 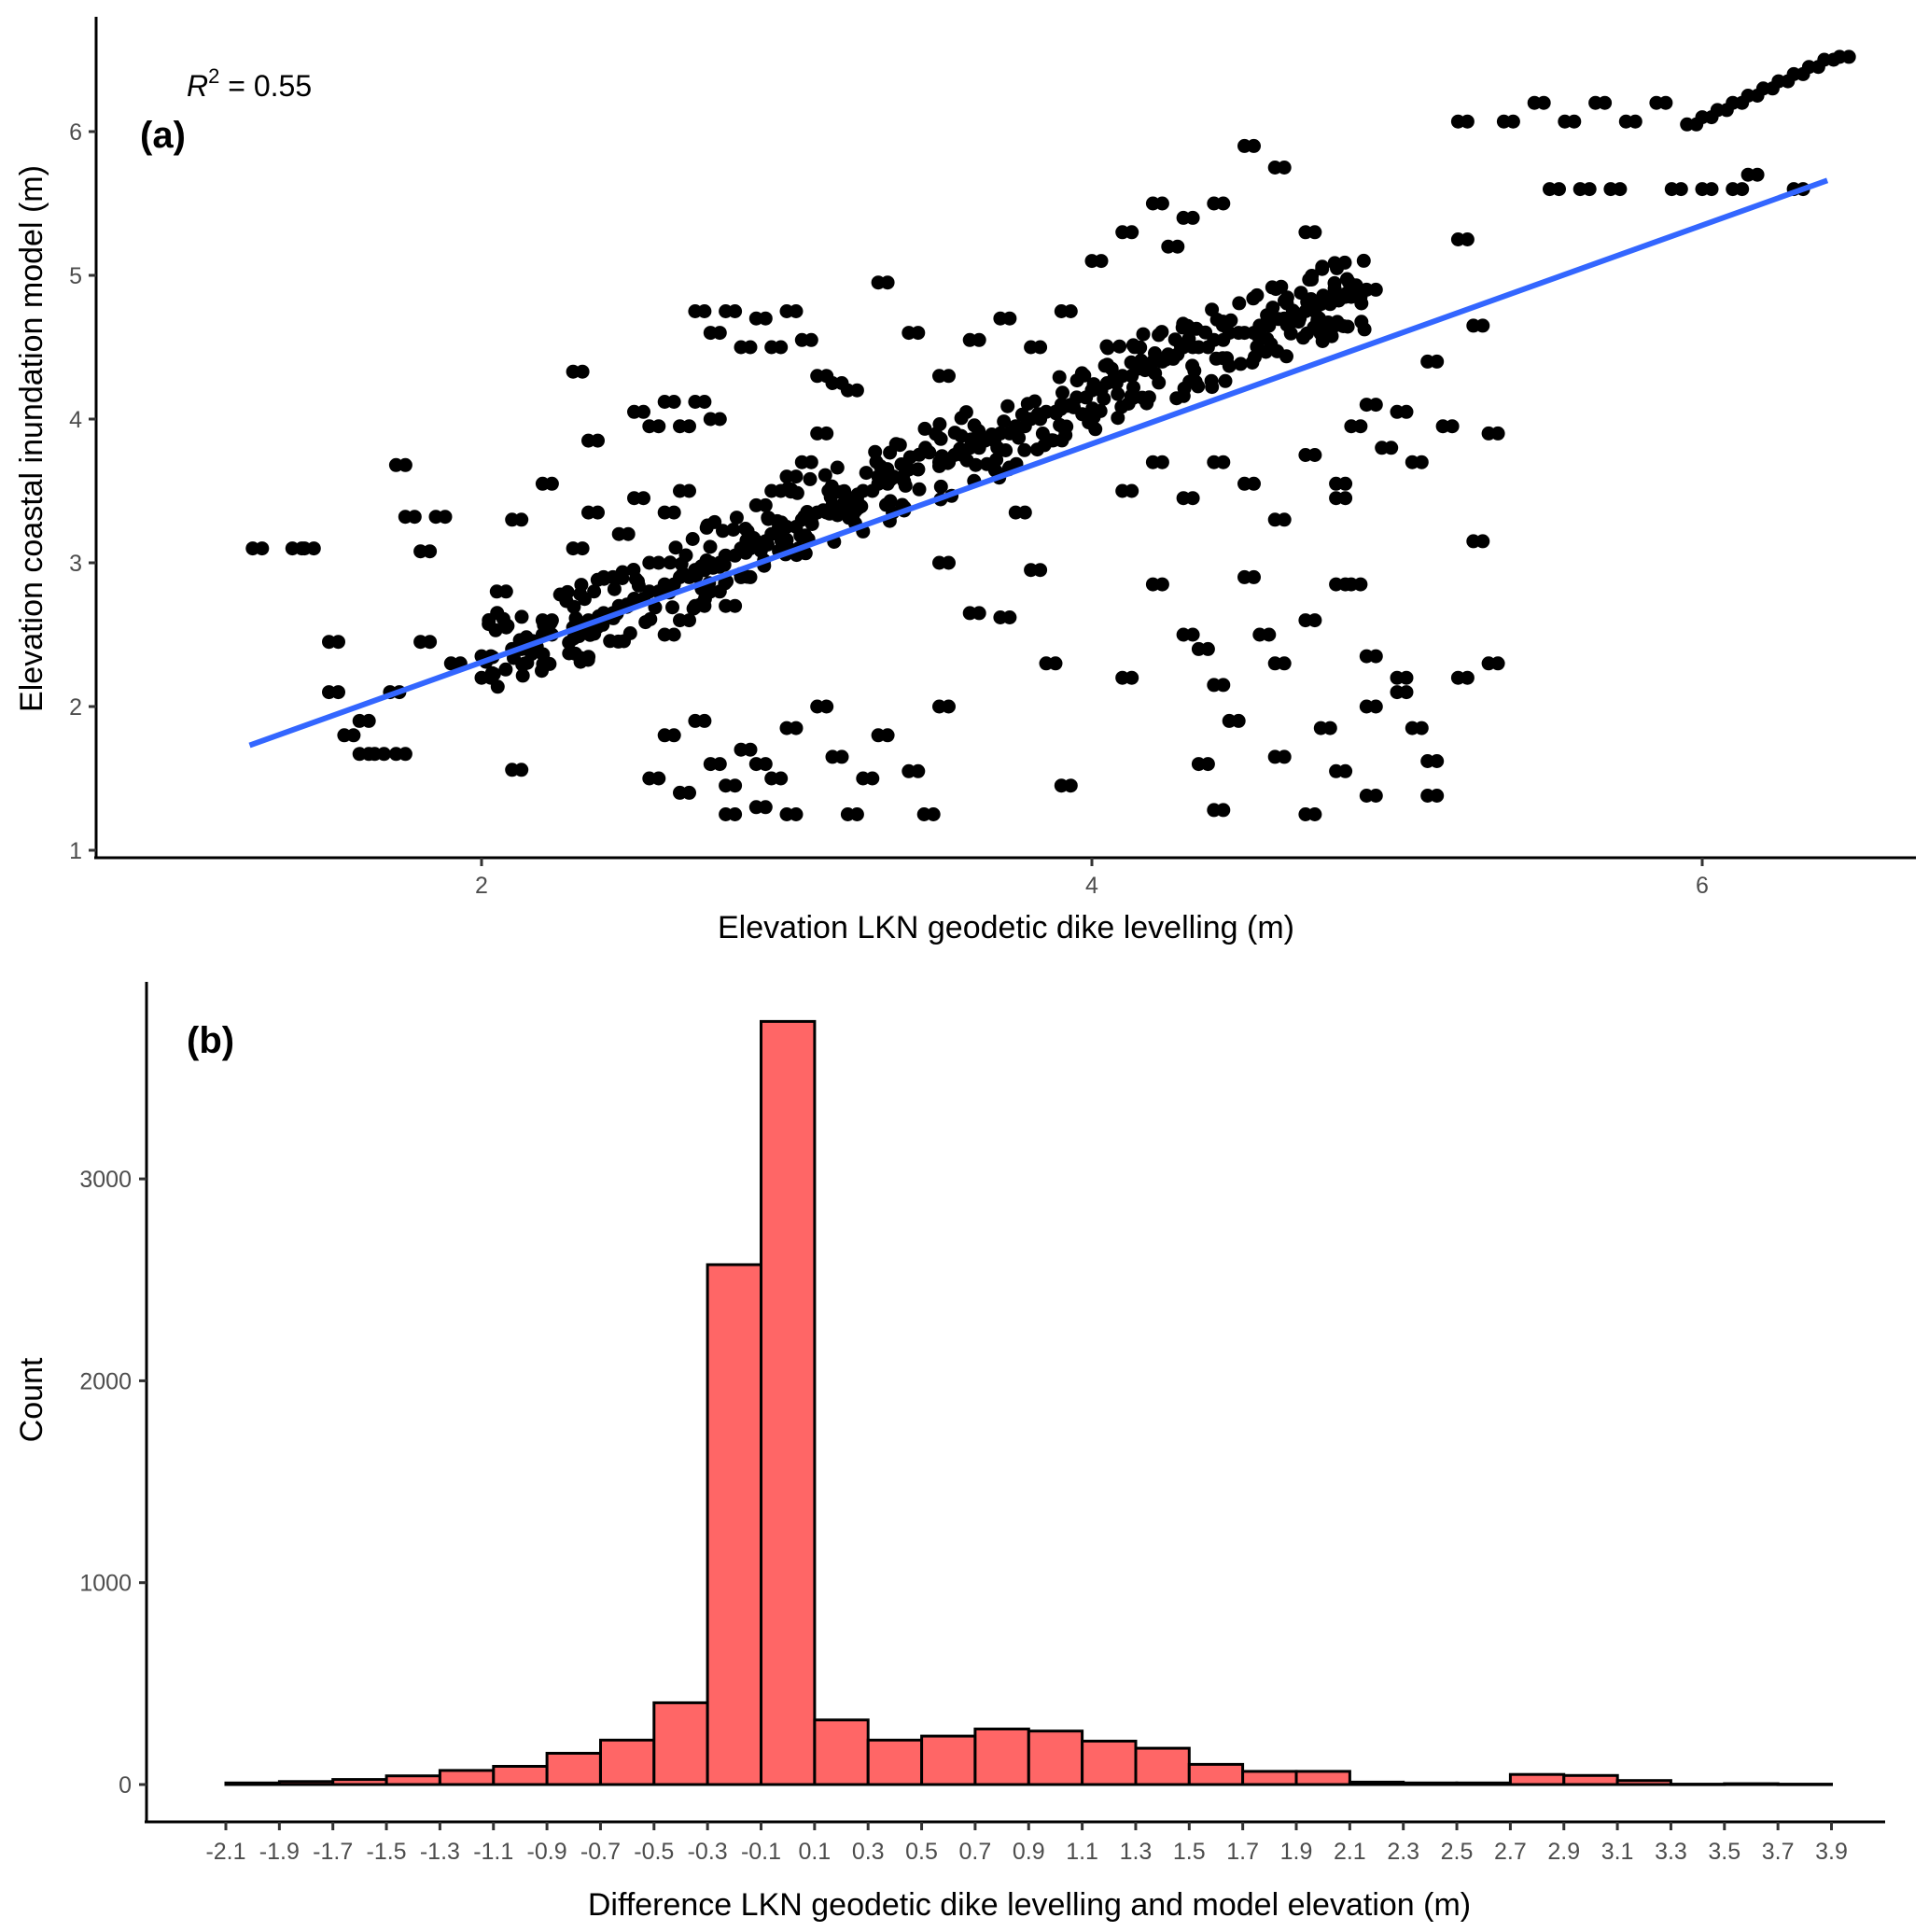 I want to click on y-tick-label-b: 3000, so click(x=106, y=1180).